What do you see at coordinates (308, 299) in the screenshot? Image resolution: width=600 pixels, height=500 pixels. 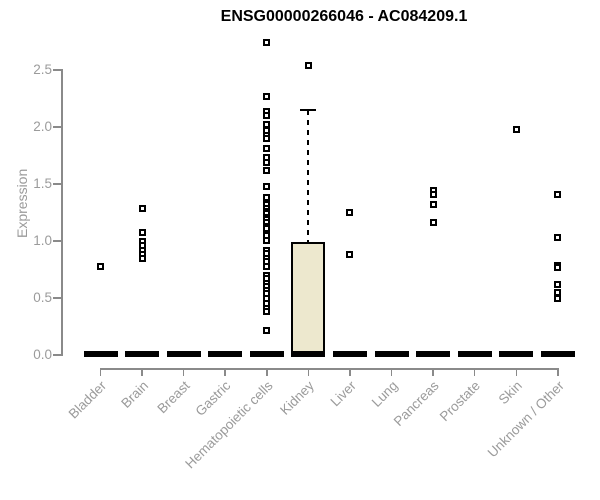 I see `kidney-box` at bounding box center [308, 299].